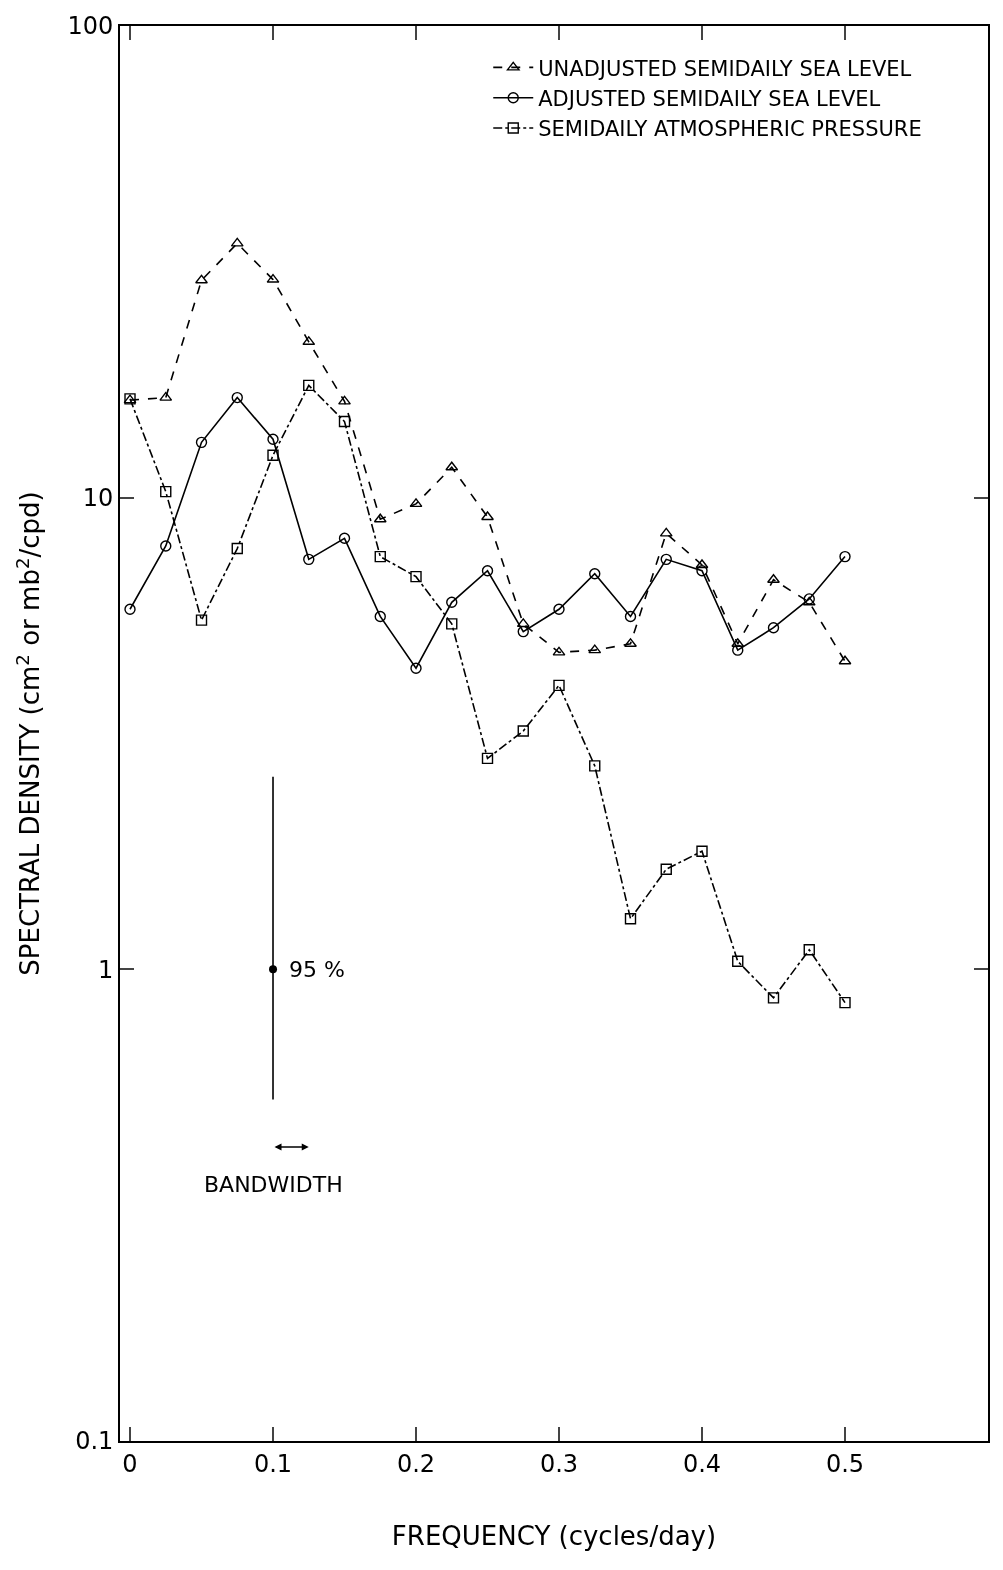  What do you see at coordinates (273, 1184) in the screenshot?
I see `annotation: BANDWIDTH` at bounding box center [273, 1184].